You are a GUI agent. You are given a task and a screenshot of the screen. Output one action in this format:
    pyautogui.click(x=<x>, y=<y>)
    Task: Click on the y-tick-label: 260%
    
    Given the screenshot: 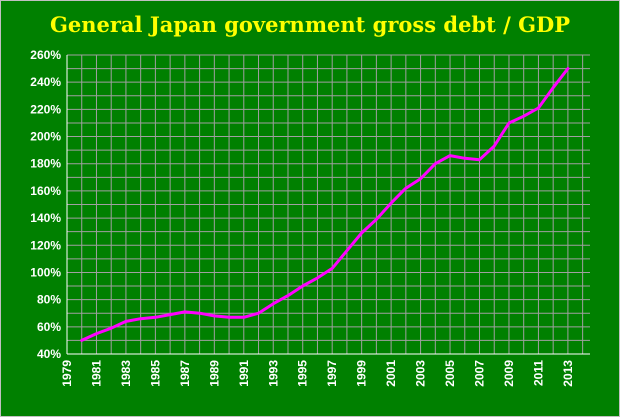 What is the action you would take?
    pyautogui.click(x=45, y=55)
    